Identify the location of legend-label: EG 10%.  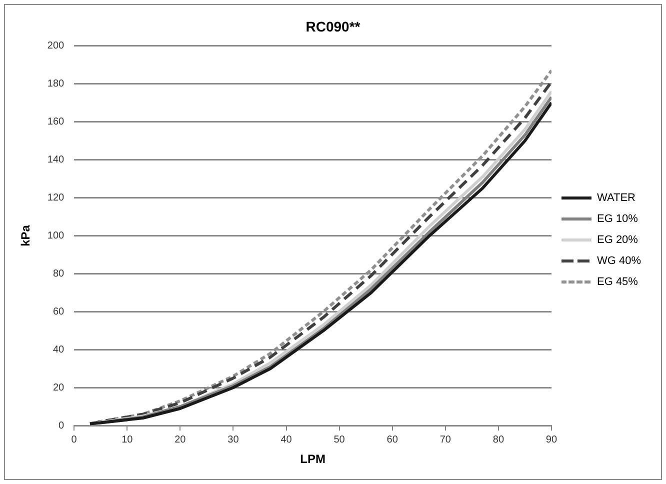
(617, 219).